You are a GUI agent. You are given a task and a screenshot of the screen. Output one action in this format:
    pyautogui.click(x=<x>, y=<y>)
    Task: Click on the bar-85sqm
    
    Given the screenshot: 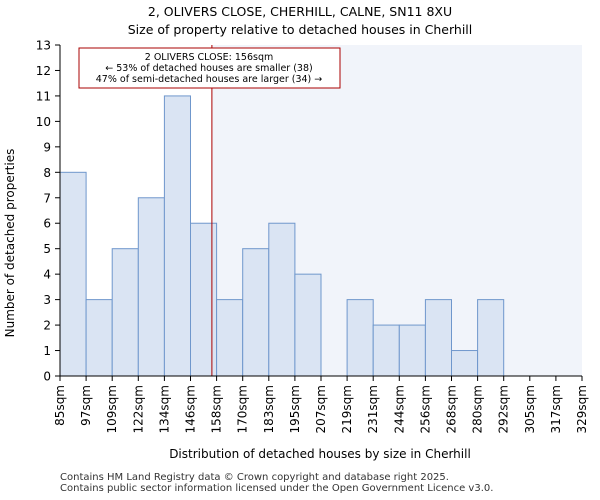 What is the action you would take?
    pyautogui.click(x=73, y=274)
    